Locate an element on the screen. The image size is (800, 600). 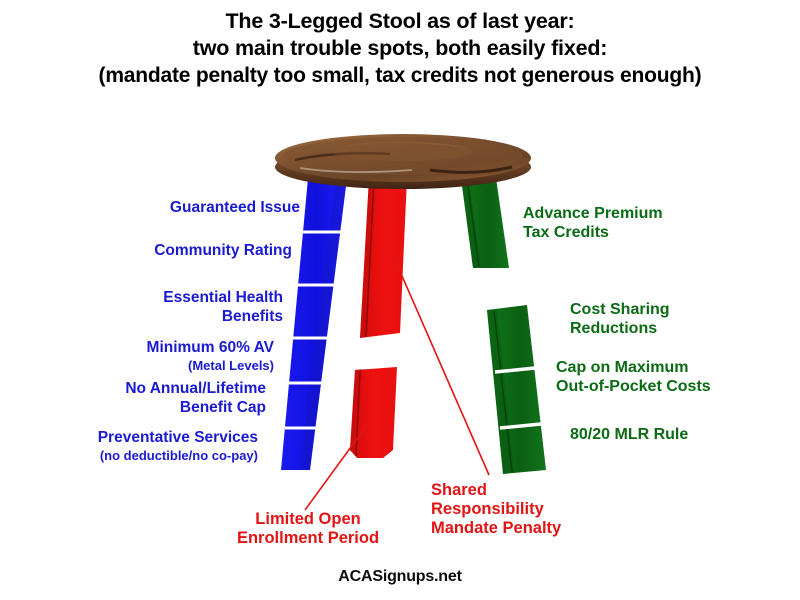
blue-leg is located at coordinates (314, 324).